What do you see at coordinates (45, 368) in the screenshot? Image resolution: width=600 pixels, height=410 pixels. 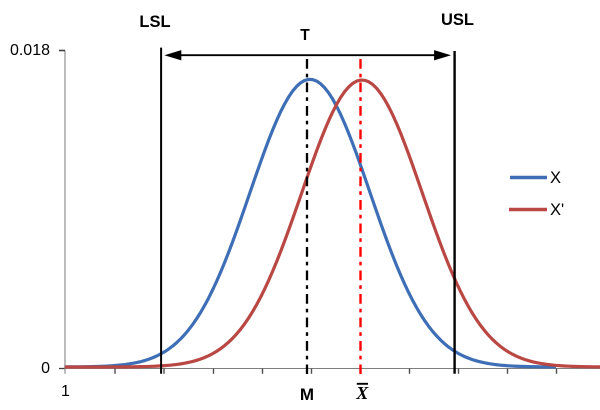 I see `svg-text: 0` at bounding box center [45, 368].